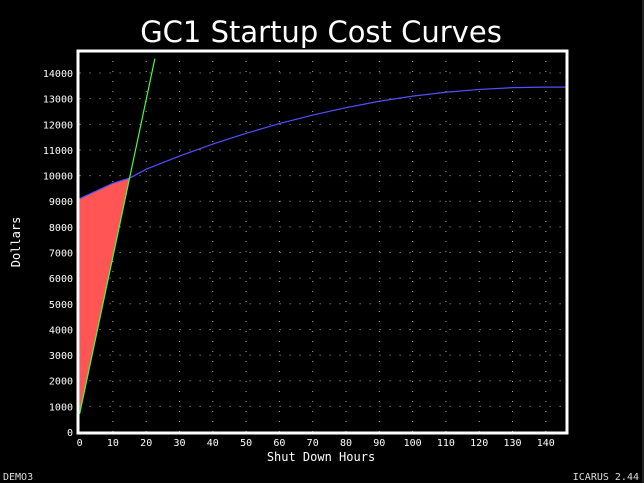  What do you see at coordinates (546, 443) in the screenshot?
I see `x-tick-label: 140` at bounding box center [546, 443].